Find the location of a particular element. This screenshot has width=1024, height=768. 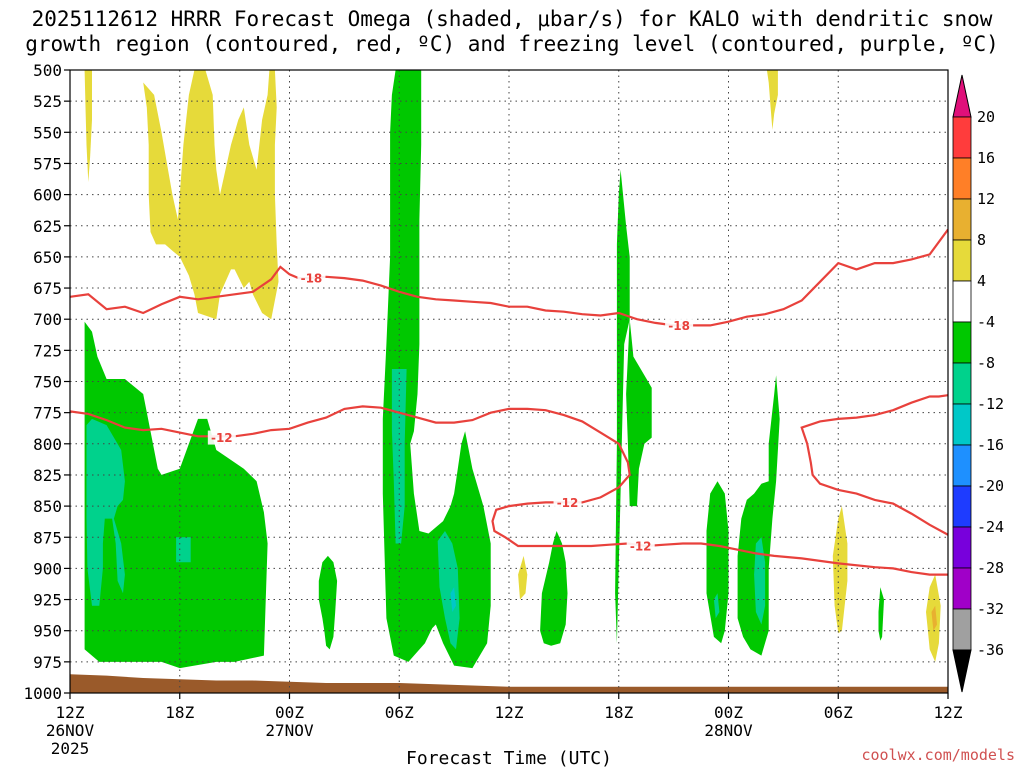

colorbar-tick-label: -36 is located at coordinates (990, 650).